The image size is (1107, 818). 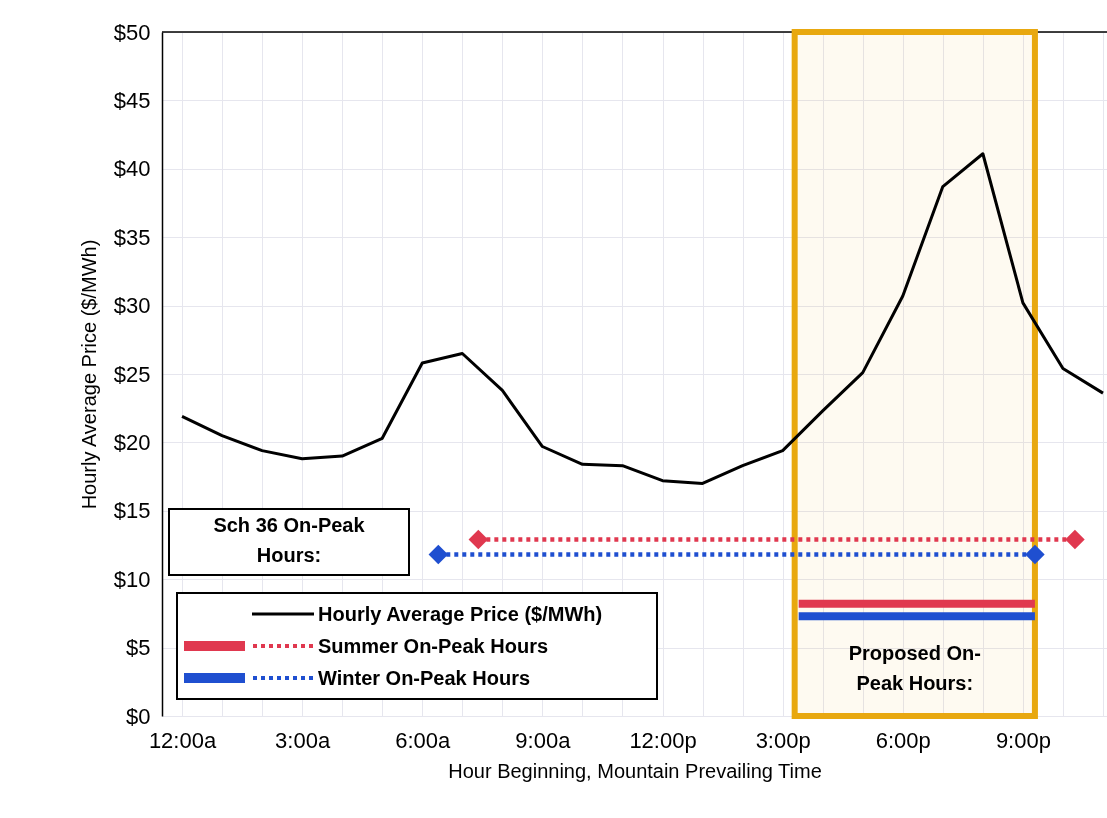 I want to click on x-tick-label: 12:00p, so click(x=663, y=740).